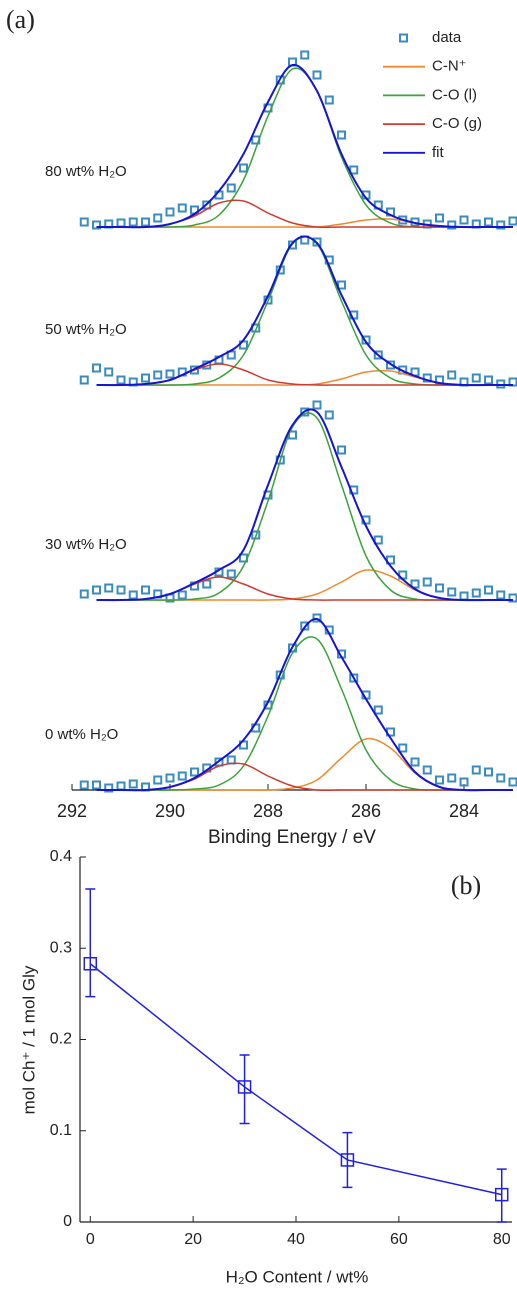 The height and width of the screenshot is (1297, 517). Describe the element at coordinates (295, 1079) in the screenshot. I see `series-line` at that location.